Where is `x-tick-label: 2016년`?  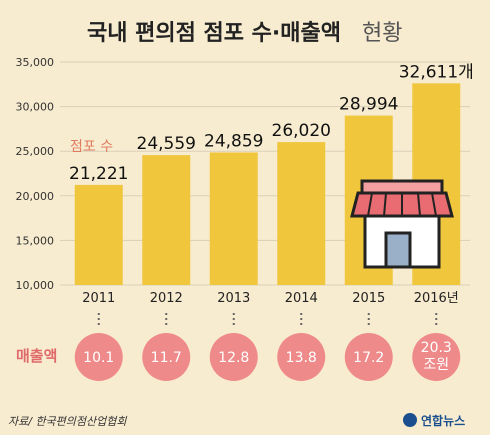 x-tick-label: 2016년 is located at coordinates (436, 298).